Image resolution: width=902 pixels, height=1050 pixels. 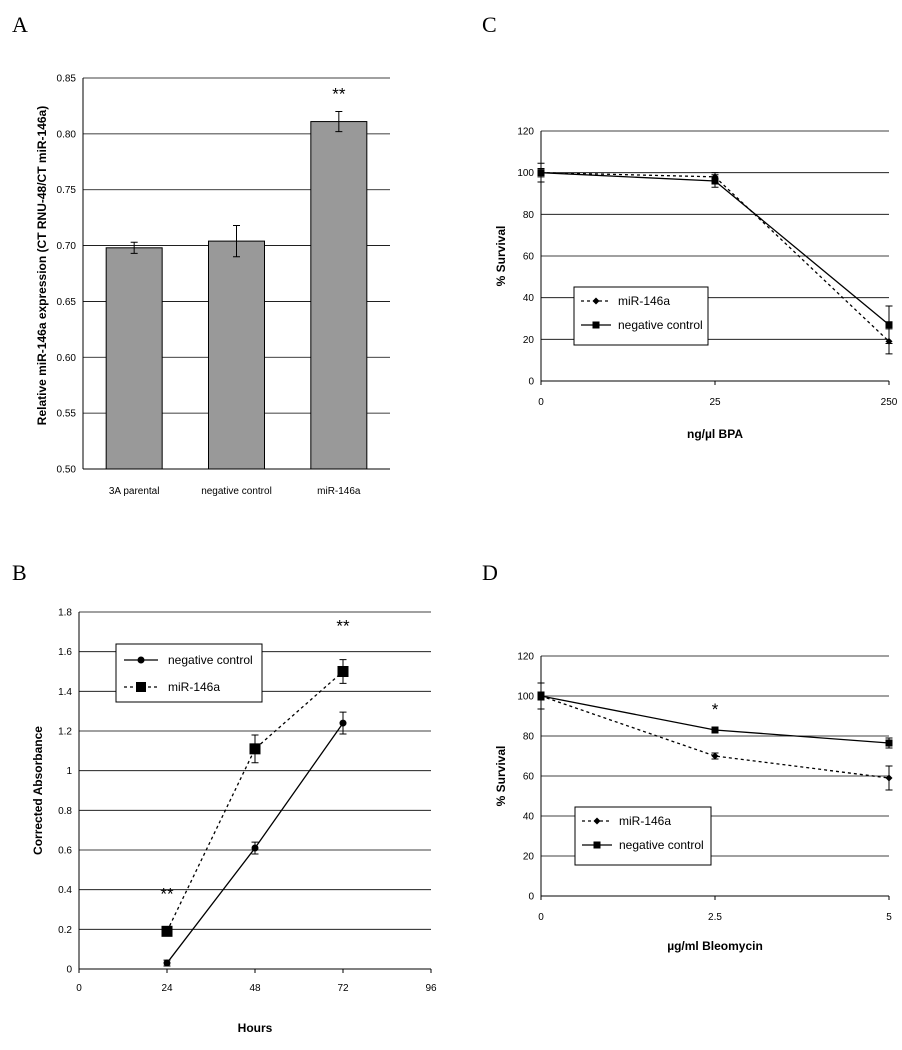 I want to click on b-xtick-label: 24, so click(x=167, y=988).